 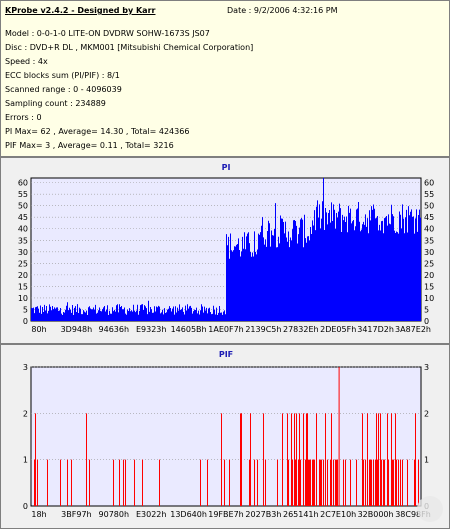 I want to click on x-tick-label: 94636h, so click(x=114, y=329).